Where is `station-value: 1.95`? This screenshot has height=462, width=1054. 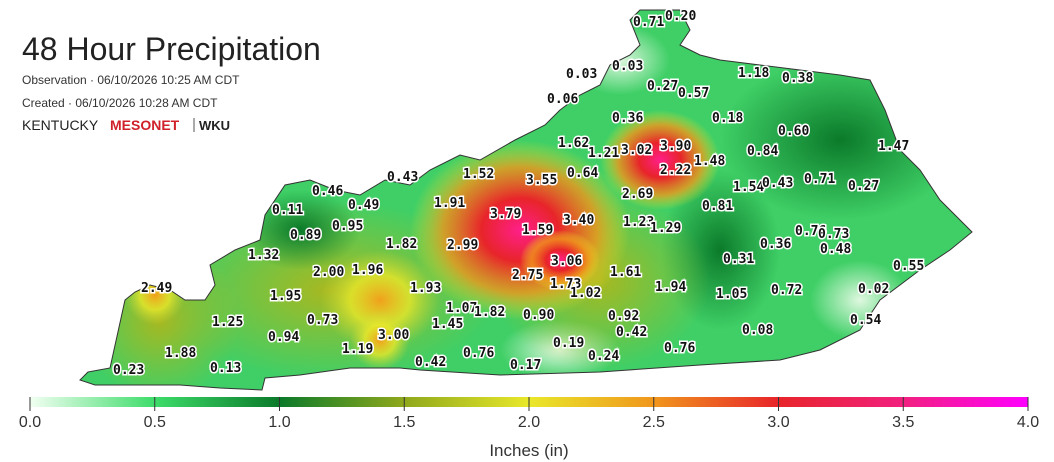 station-value: 1.95 is located at coordinates (285, 296).